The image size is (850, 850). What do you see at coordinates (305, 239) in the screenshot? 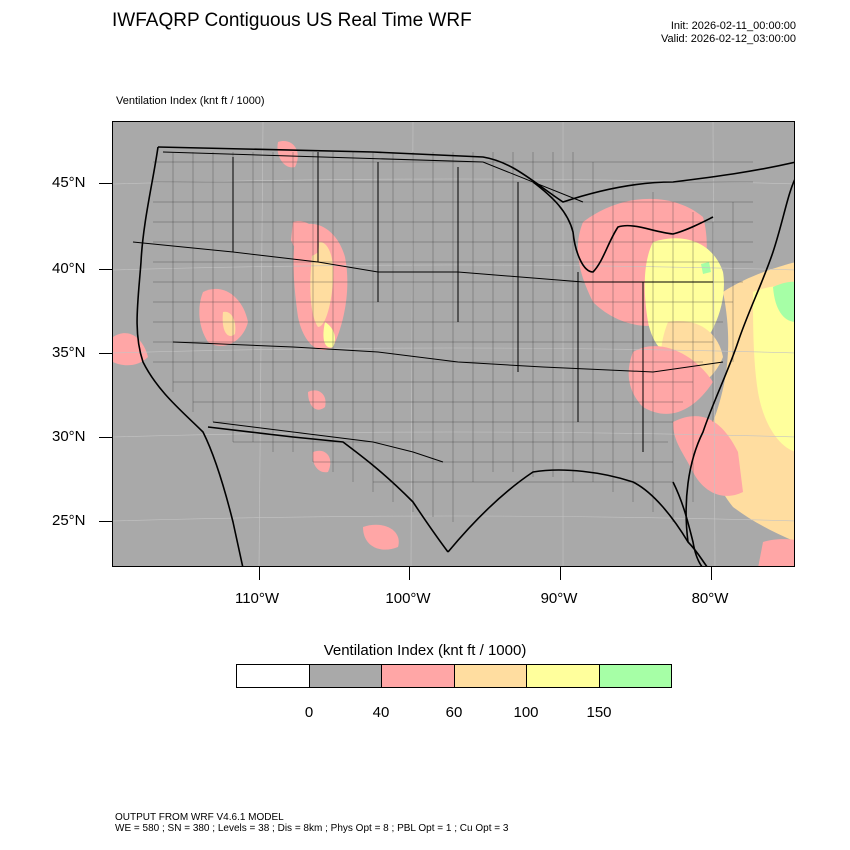
I see `shade-wyoming-pink` at bounding box center [305, 239].